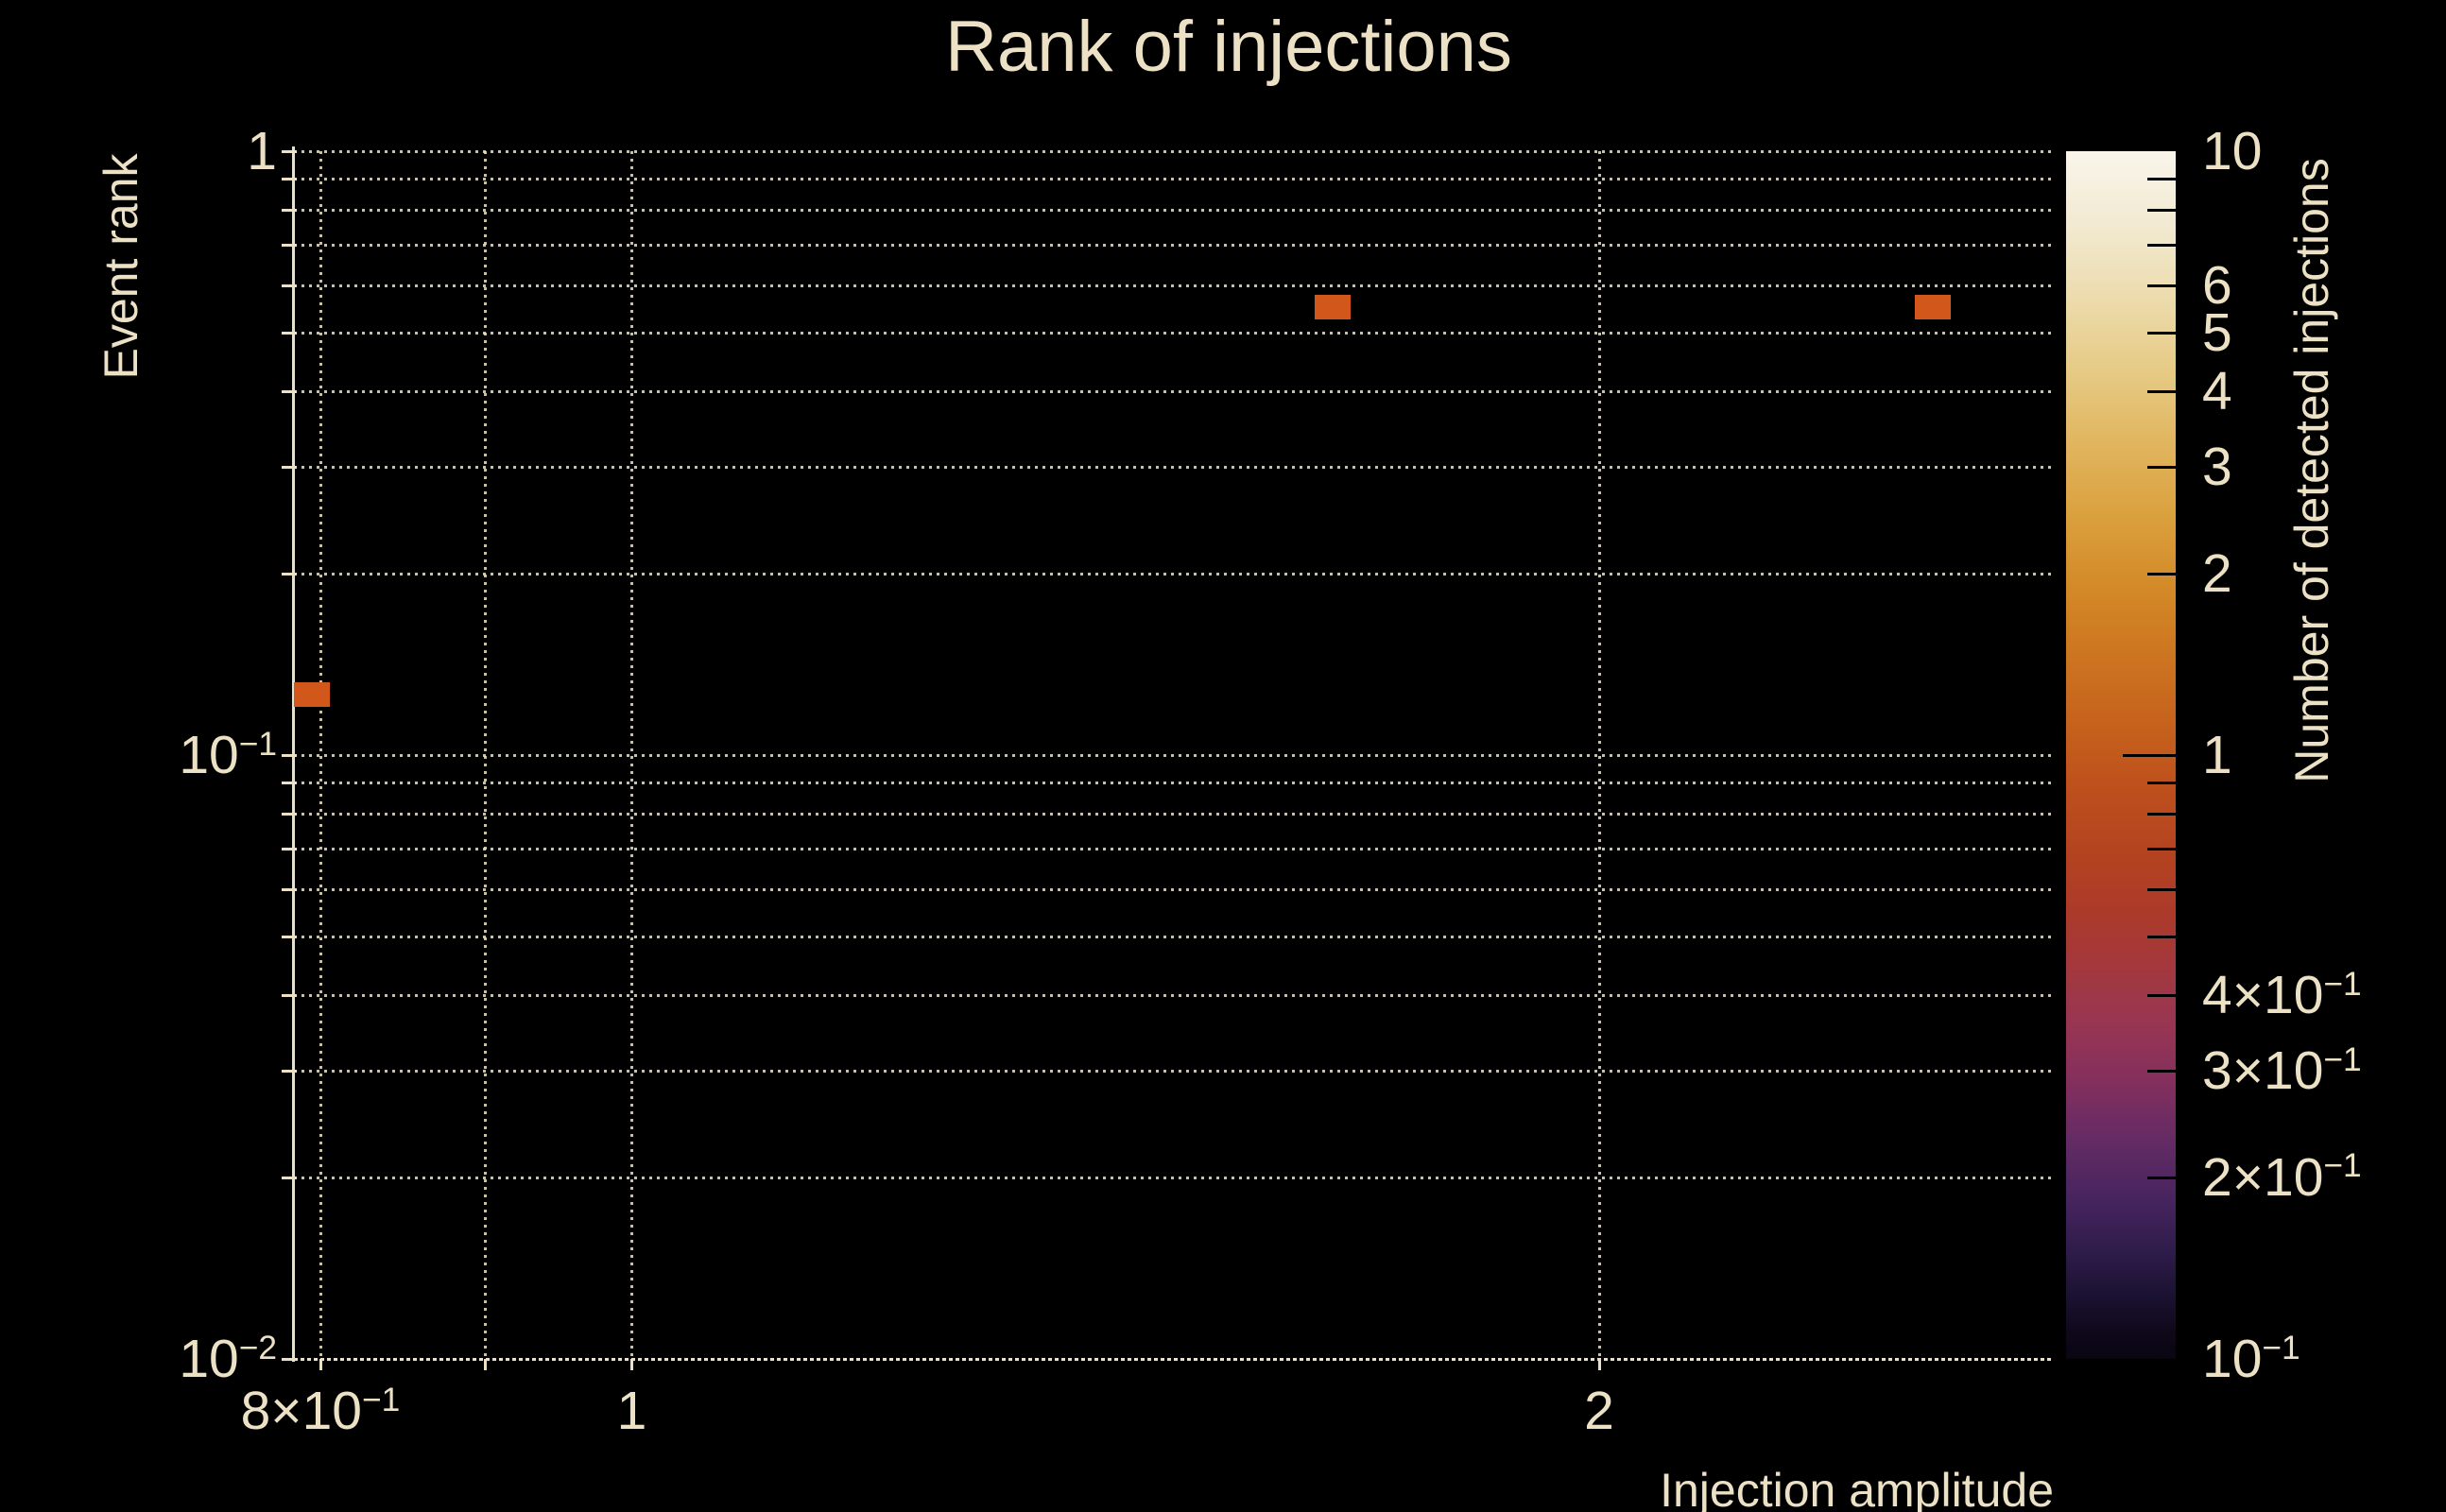  What do you see at coordinates (2263, 1177) in the screenshot?
I see `colorbar-tick-label-text: 2×10` at bounding box center [2263, 1177].